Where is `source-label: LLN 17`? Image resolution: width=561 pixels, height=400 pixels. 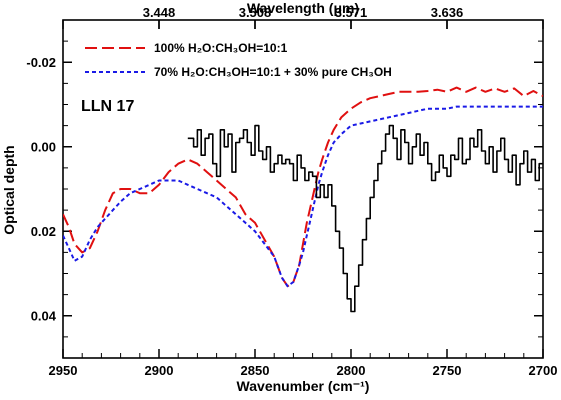
source-label: LLN 17 is located at coordinates (107, 106).